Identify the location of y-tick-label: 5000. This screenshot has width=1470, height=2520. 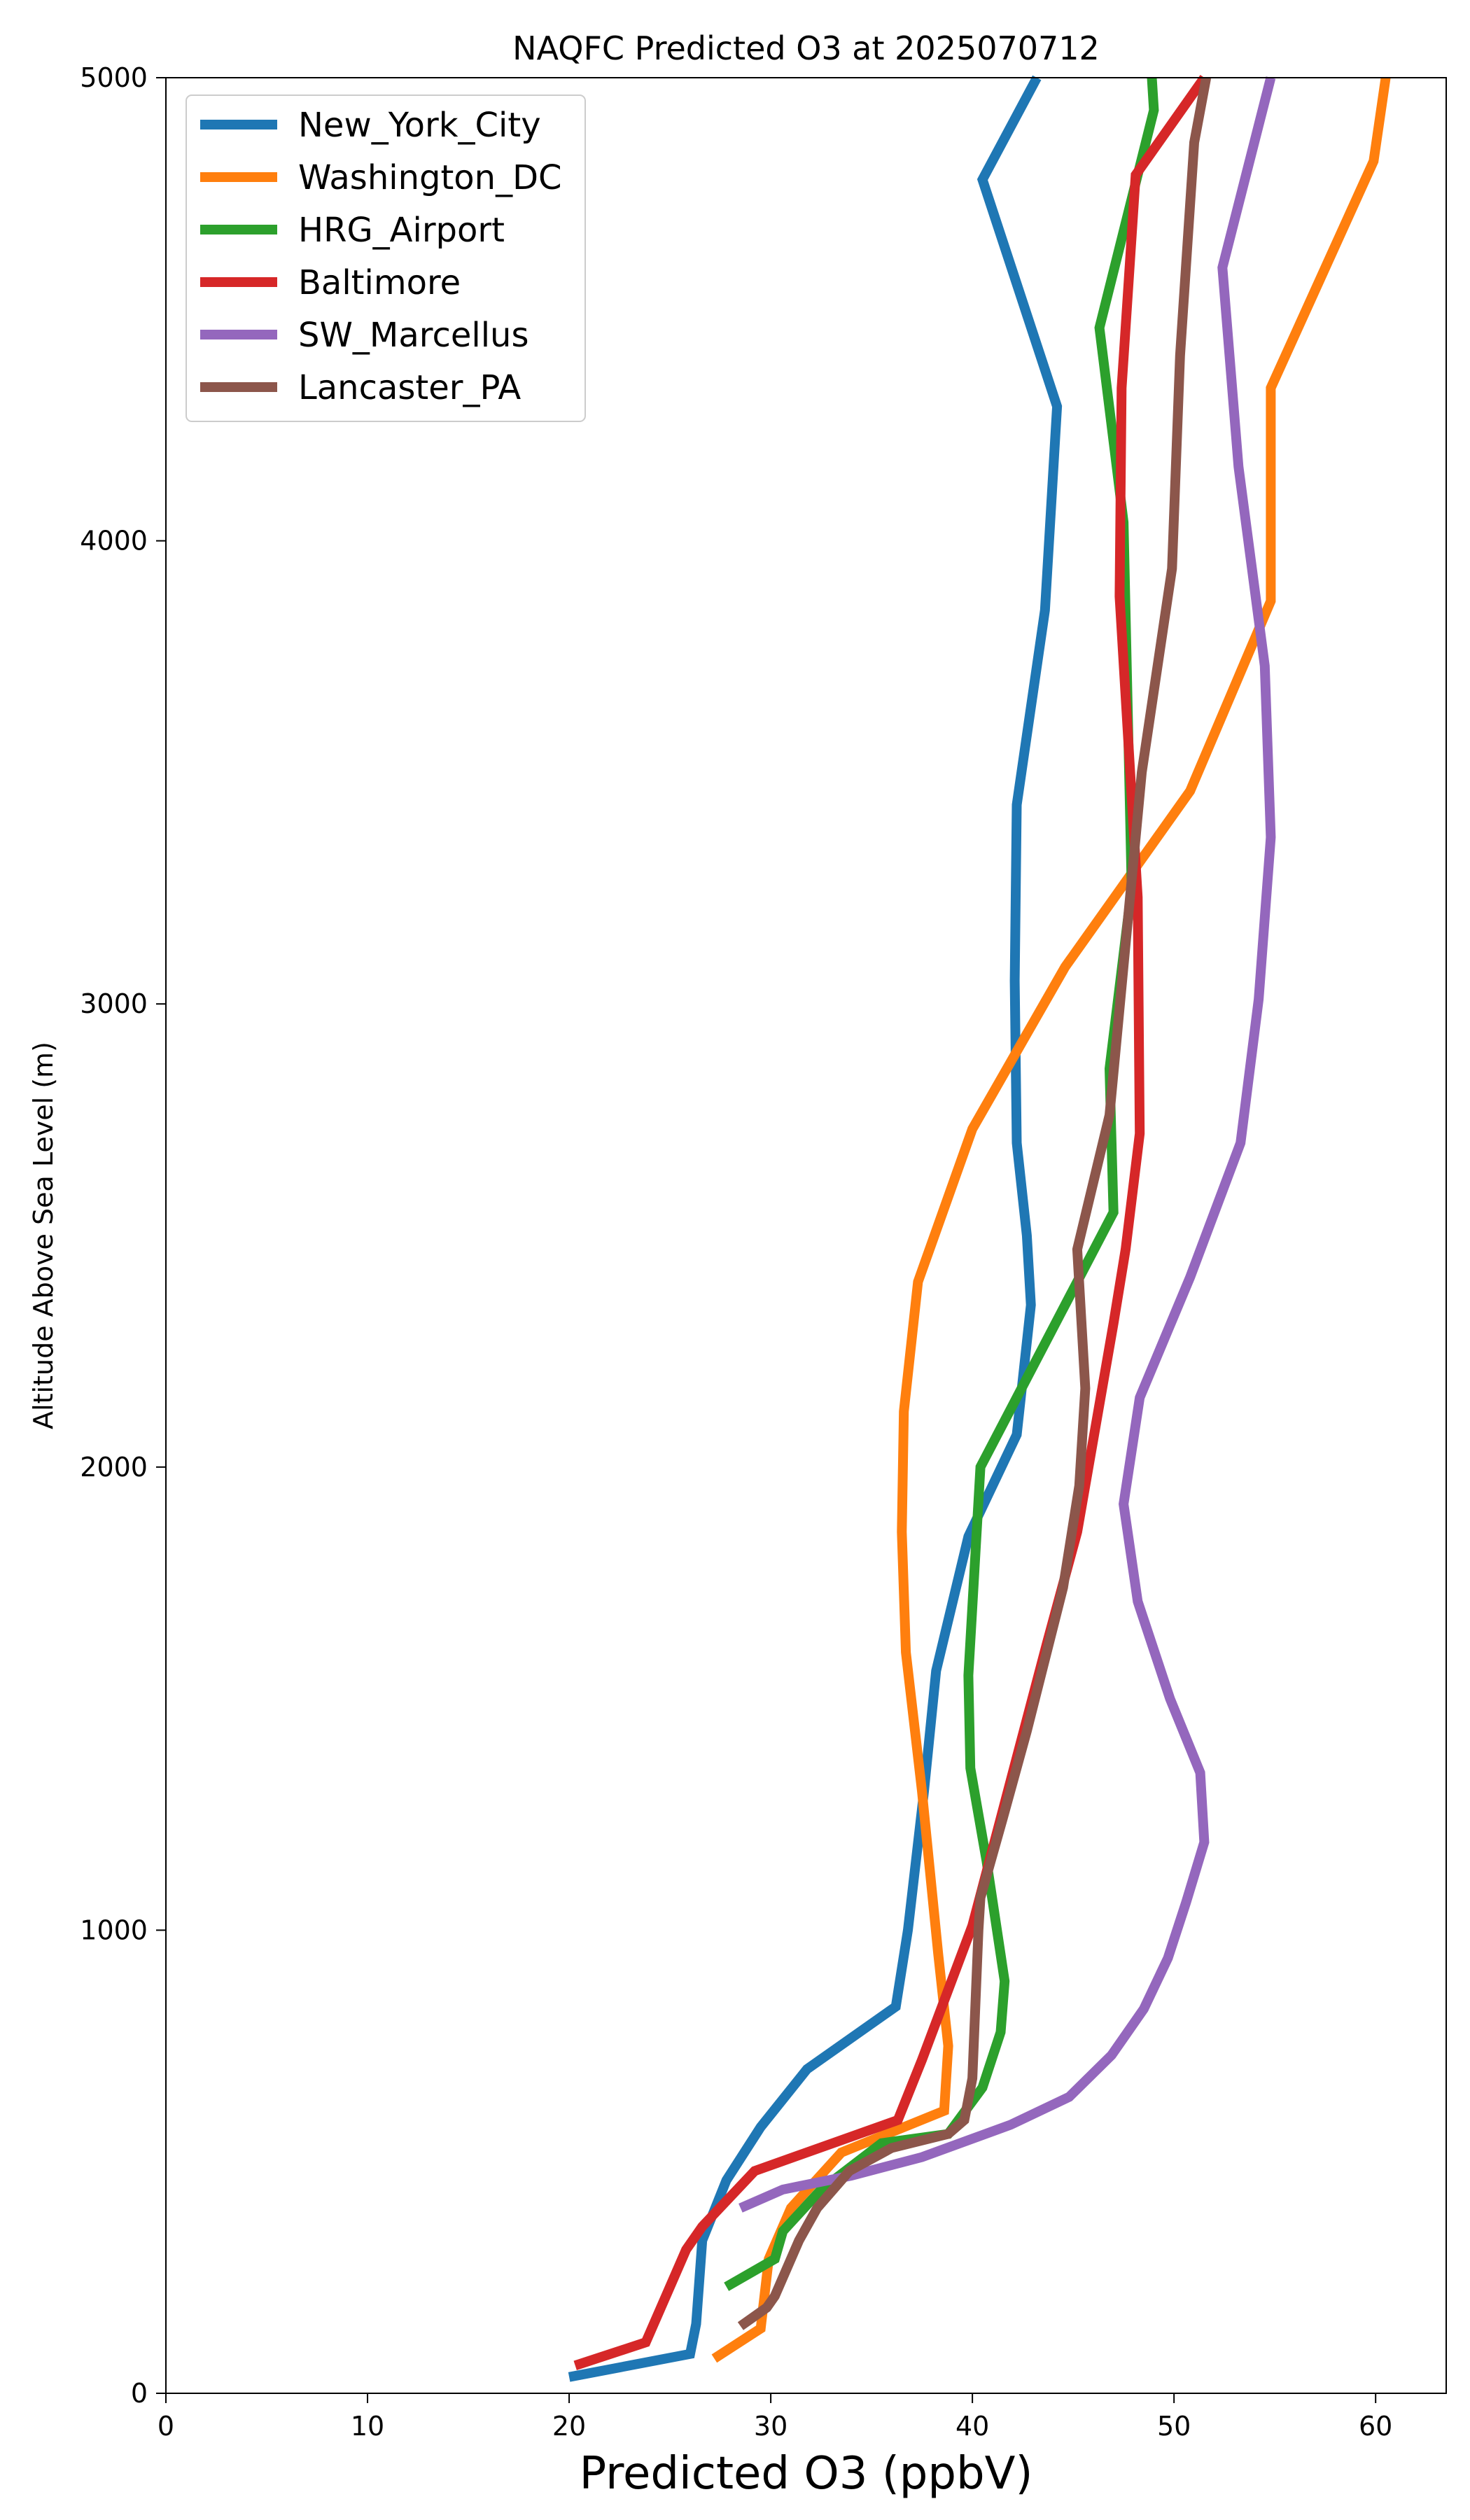
(114, 77).